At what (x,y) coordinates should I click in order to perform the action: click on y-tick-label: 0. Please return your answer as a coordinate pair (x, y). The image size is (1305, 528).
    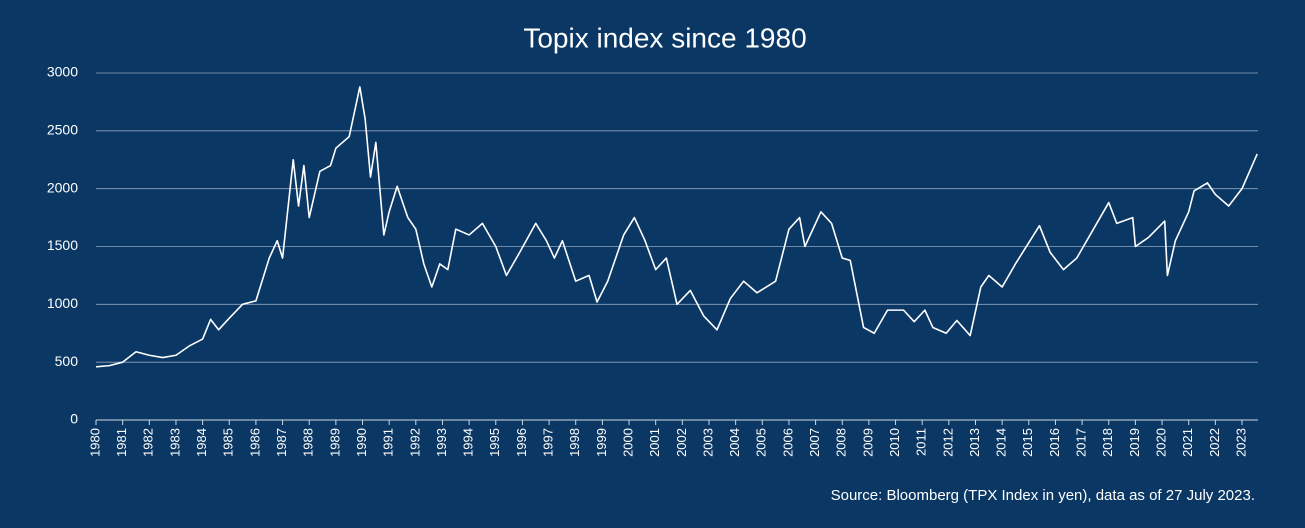
    Looking at the image, I should click on (74, 419).